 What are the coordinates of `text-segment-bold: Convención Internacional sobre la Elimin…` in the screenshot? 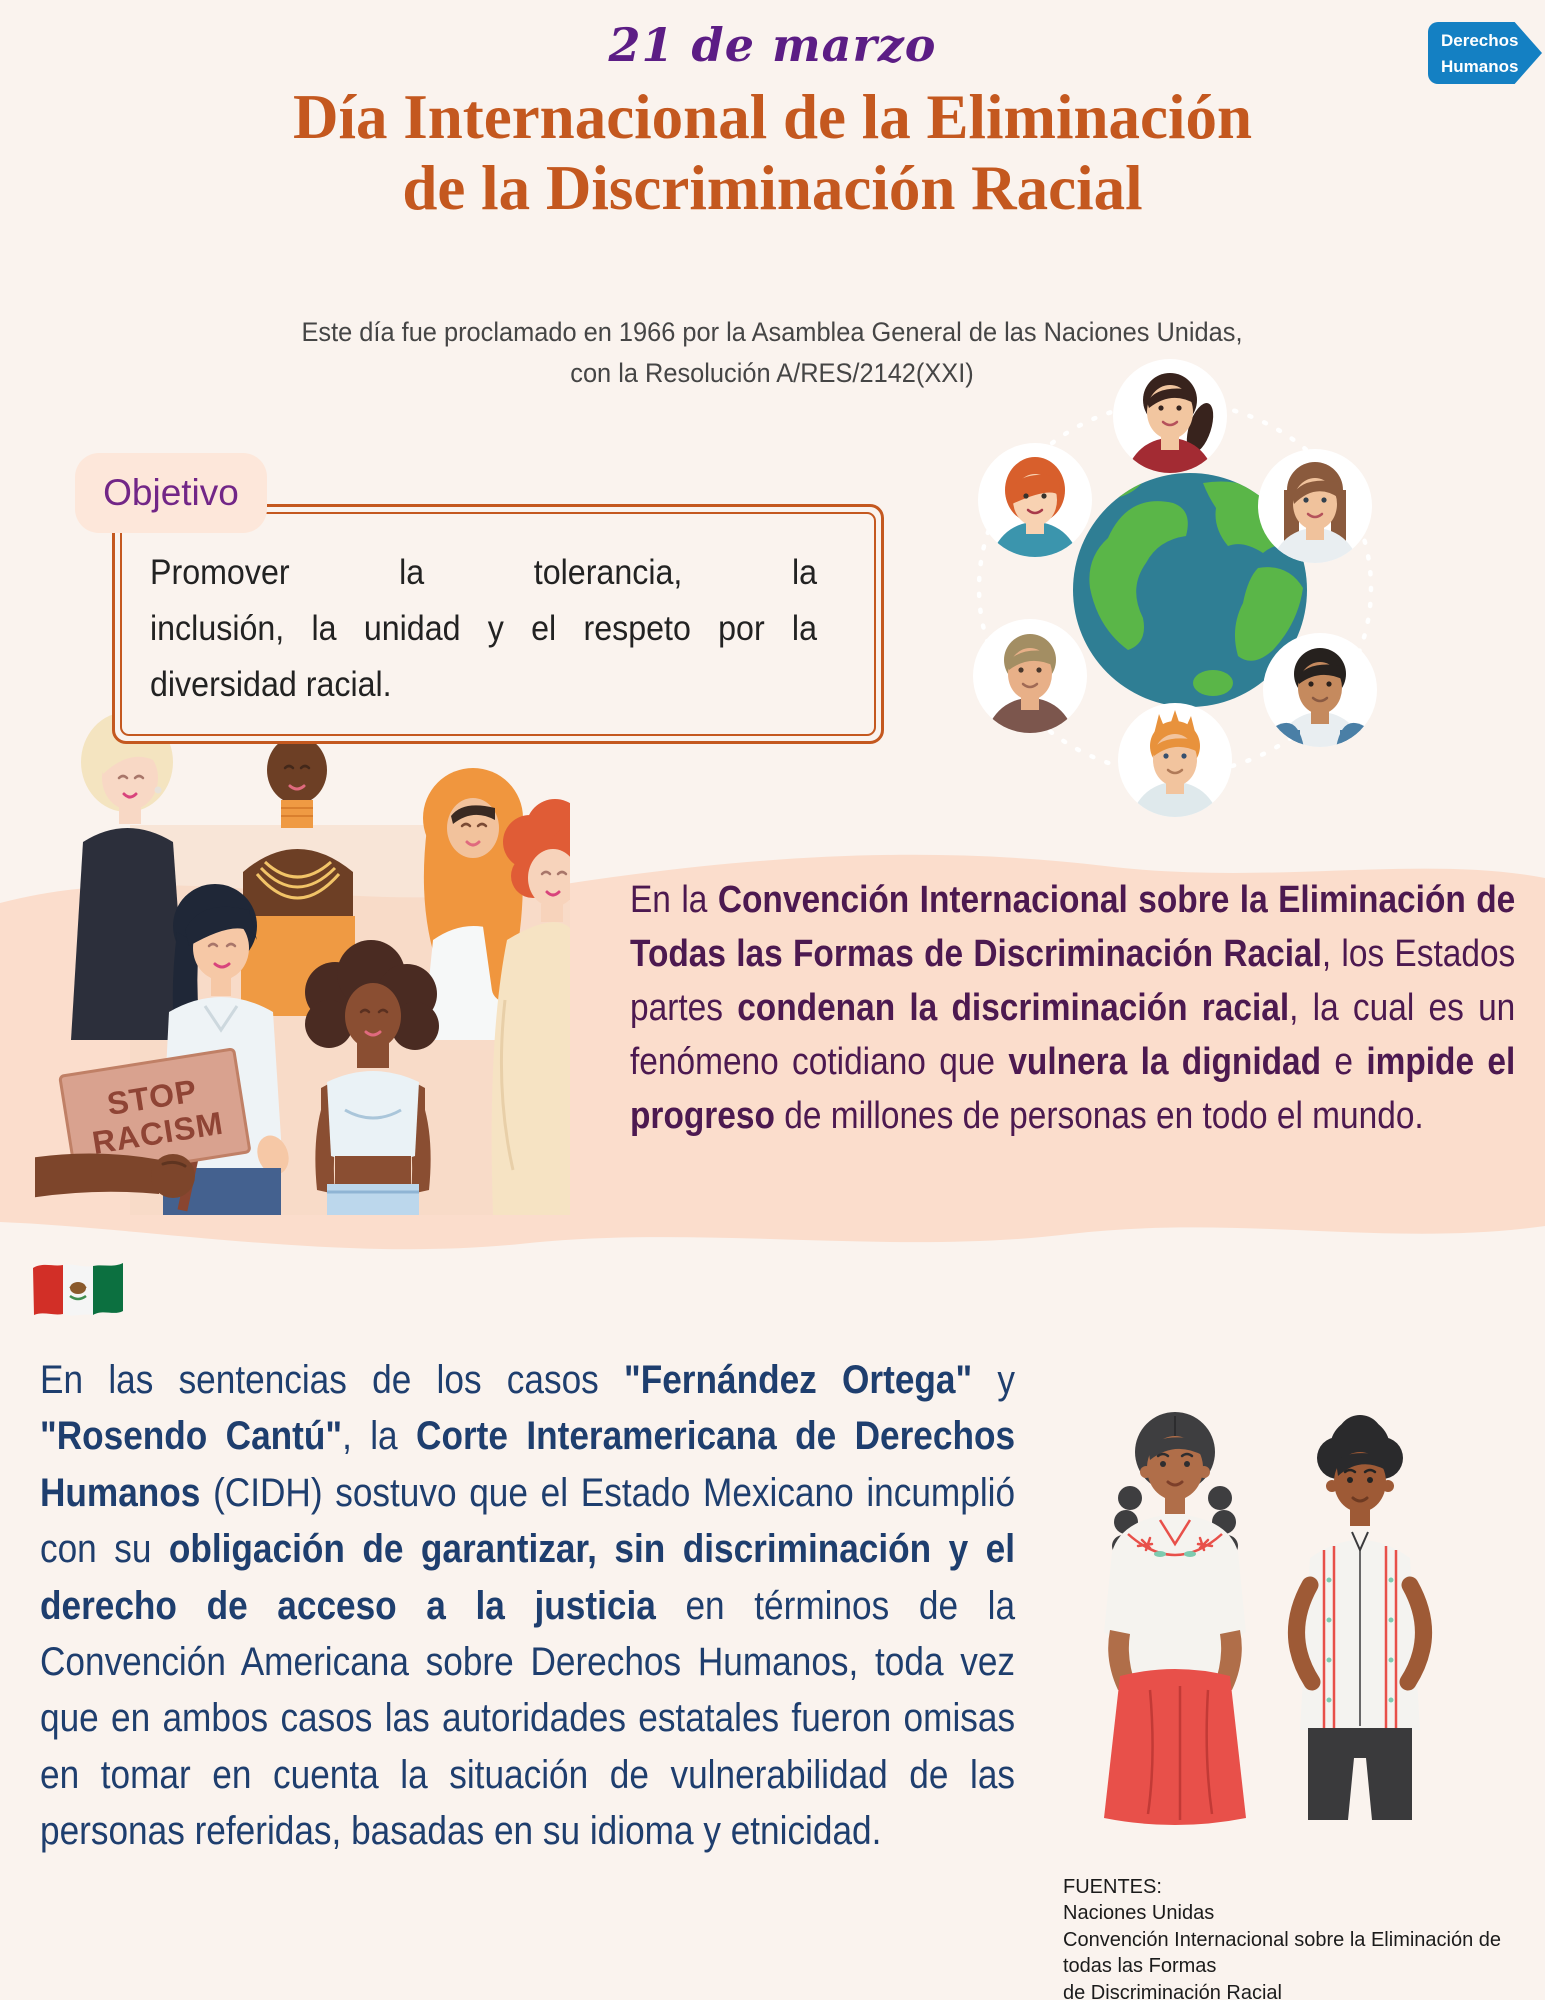 It's located at (1073, 927).